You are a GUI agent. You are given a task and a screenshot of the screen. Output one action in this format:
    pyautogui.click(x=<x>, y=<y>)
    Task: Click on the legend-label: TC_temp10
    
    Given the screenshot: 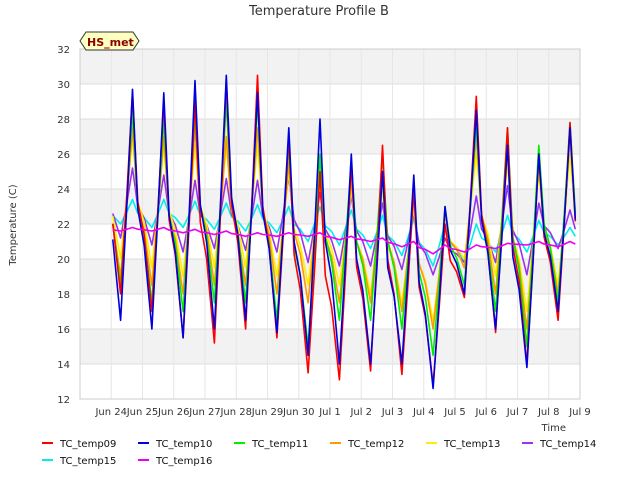 What is the action you would take?
    pyautogui.click(x=183, y=444)
    